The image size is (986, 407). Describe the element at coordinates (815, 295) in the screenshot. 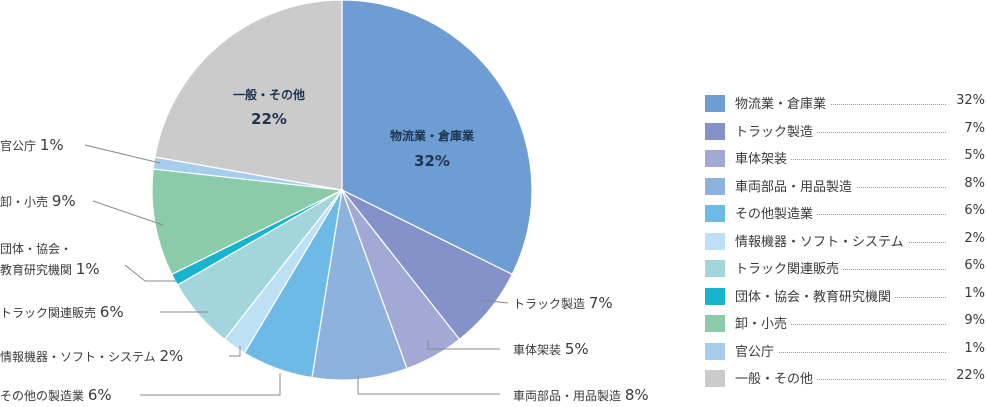

I see `legend-label: 団体・協会・教育研究機関` at that location.